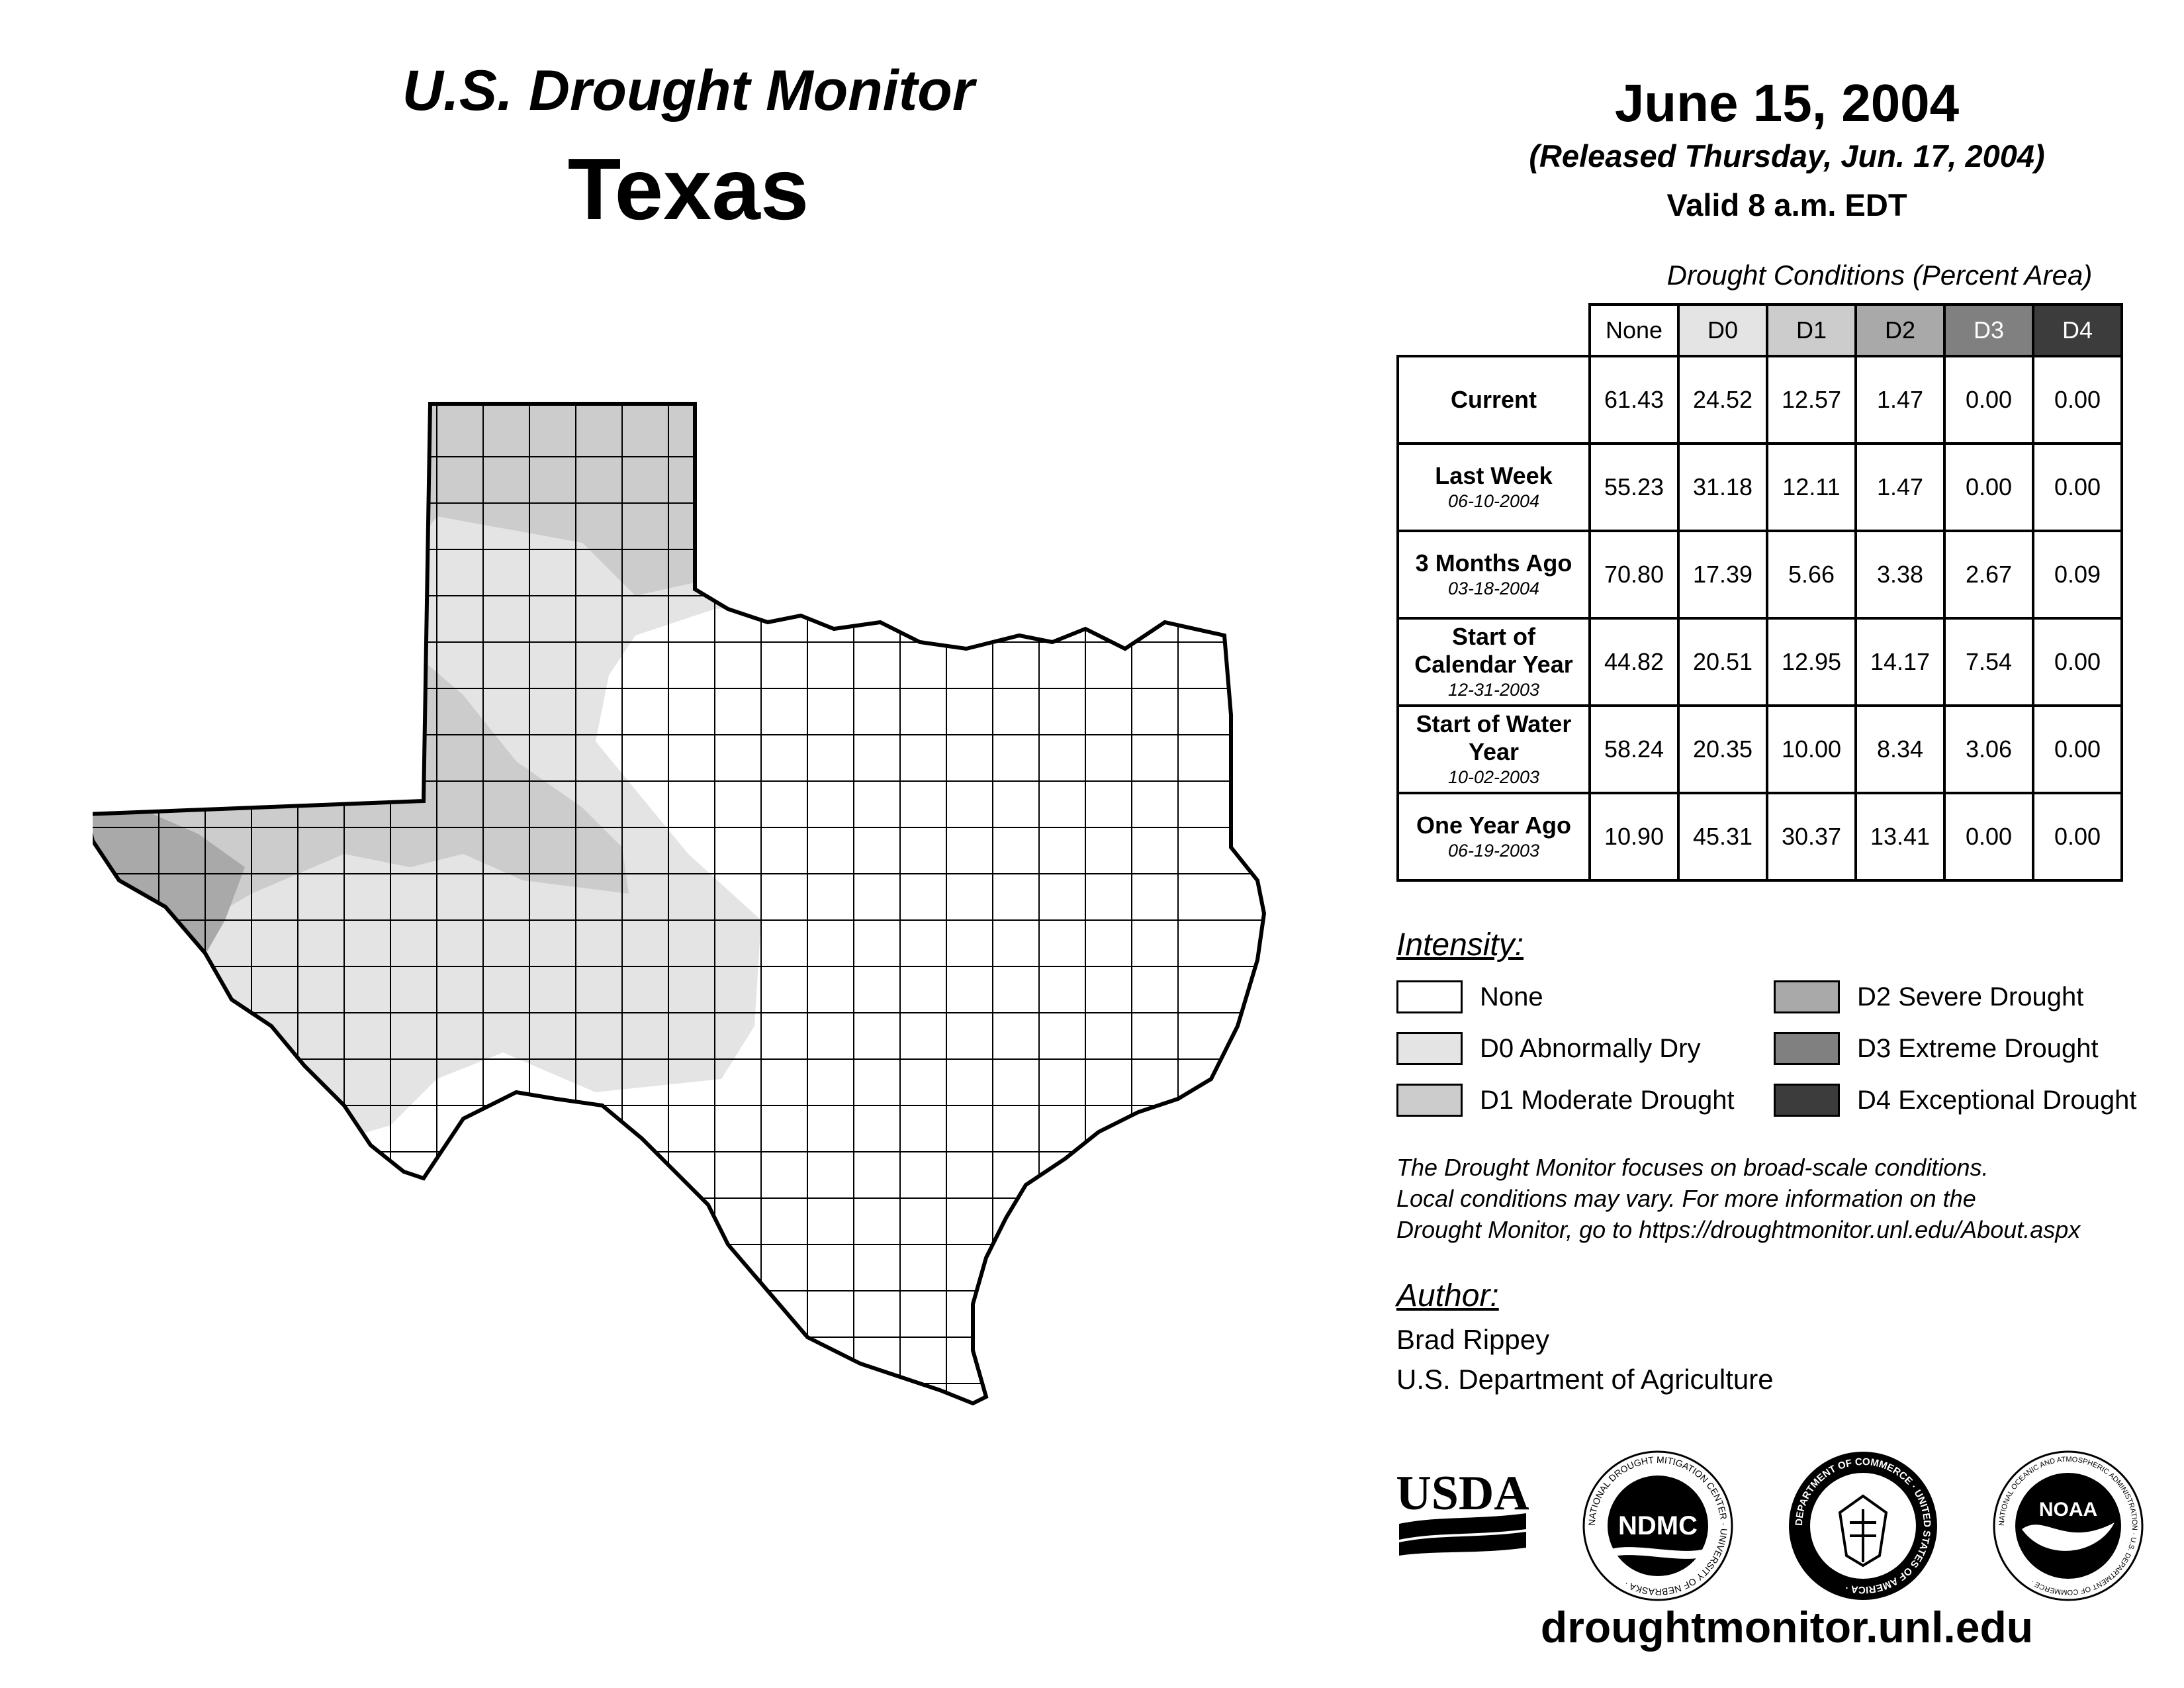 The height and width of the screenshot is (1688, 2184). What do you see at coordinates (1473, 1339) in the screenshot?
I see `author-name: Brad Rippey` at bounding box center [1473, 1339].